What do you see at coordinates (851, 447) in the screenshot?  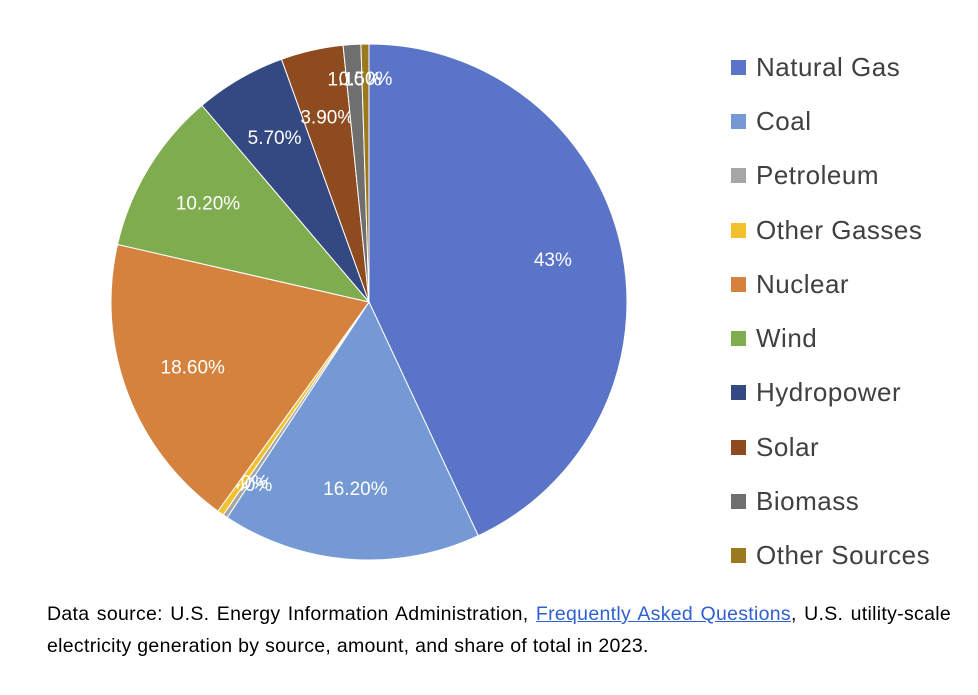 I see `legend-item-solar: Solar` at bounding box center [851, 447].